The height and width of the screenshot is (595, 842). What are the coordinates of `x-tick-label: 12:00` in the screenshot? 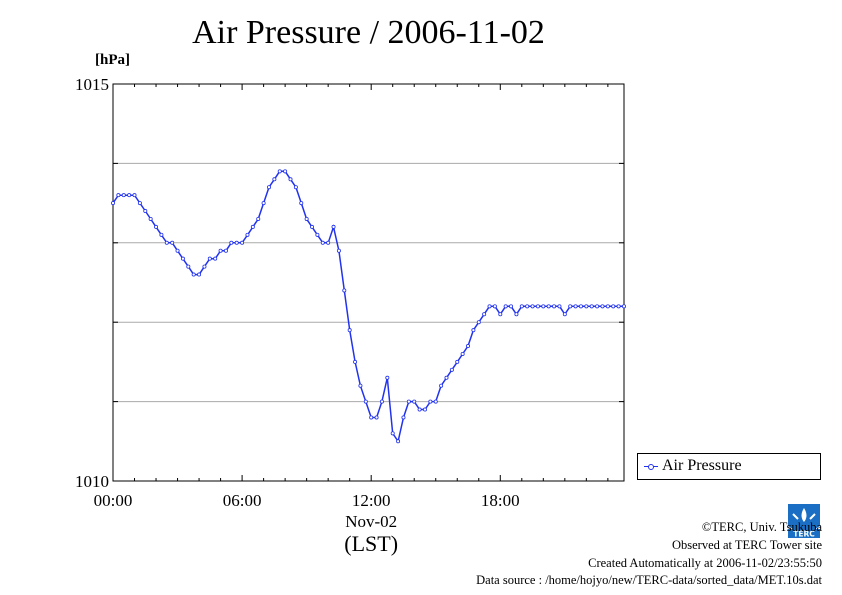 It's located at (371, 500).